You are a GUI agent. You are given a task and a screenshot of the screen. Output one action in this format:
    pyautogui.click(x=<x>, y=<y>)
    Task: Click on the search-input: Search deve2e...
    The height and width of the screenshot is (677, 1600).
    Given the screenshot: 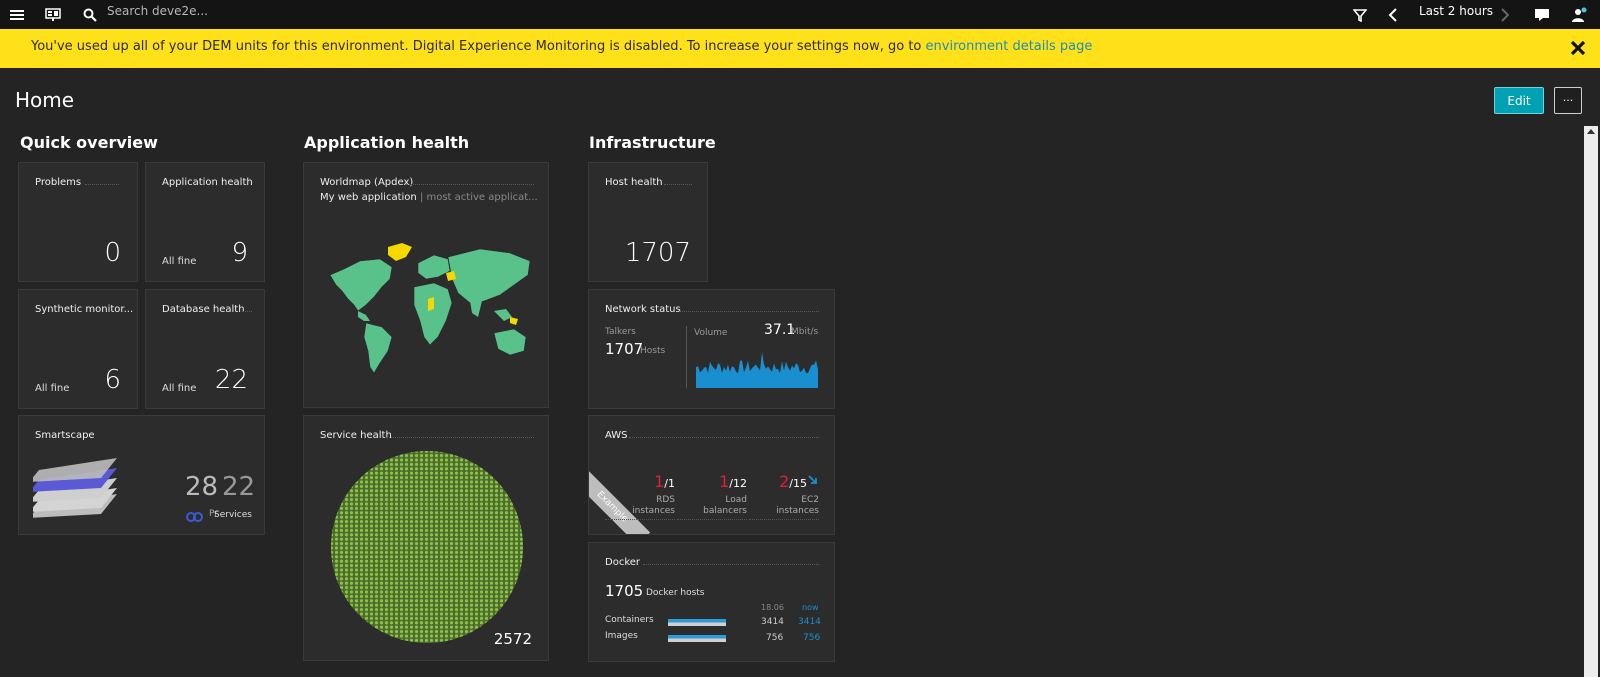 What is the action you would take?
    pyautogui.click(x=157, y=11)
    